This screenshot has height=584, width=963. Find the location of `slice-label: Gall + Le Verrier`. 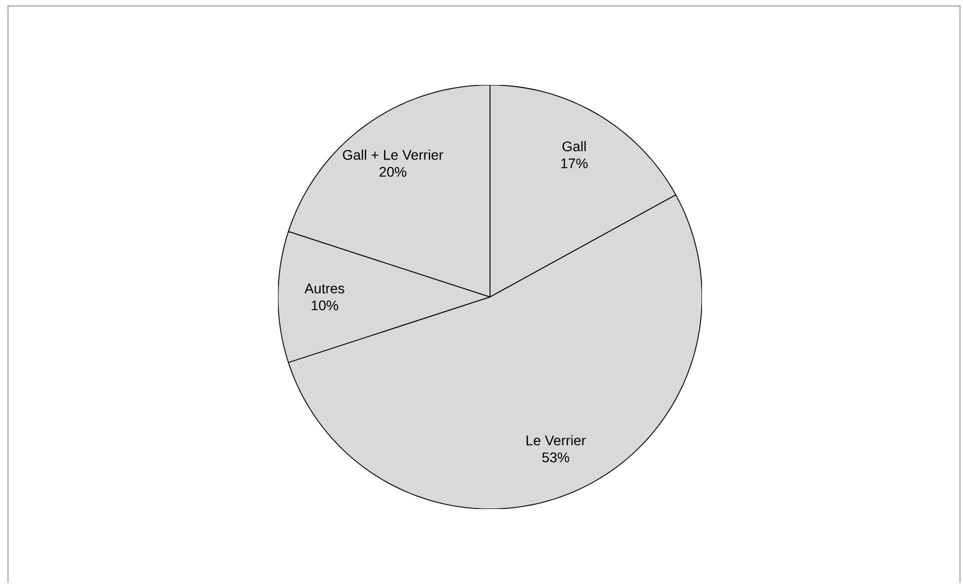

slice-label: Gall + Le Verrier is located at coordinates (393, 155).